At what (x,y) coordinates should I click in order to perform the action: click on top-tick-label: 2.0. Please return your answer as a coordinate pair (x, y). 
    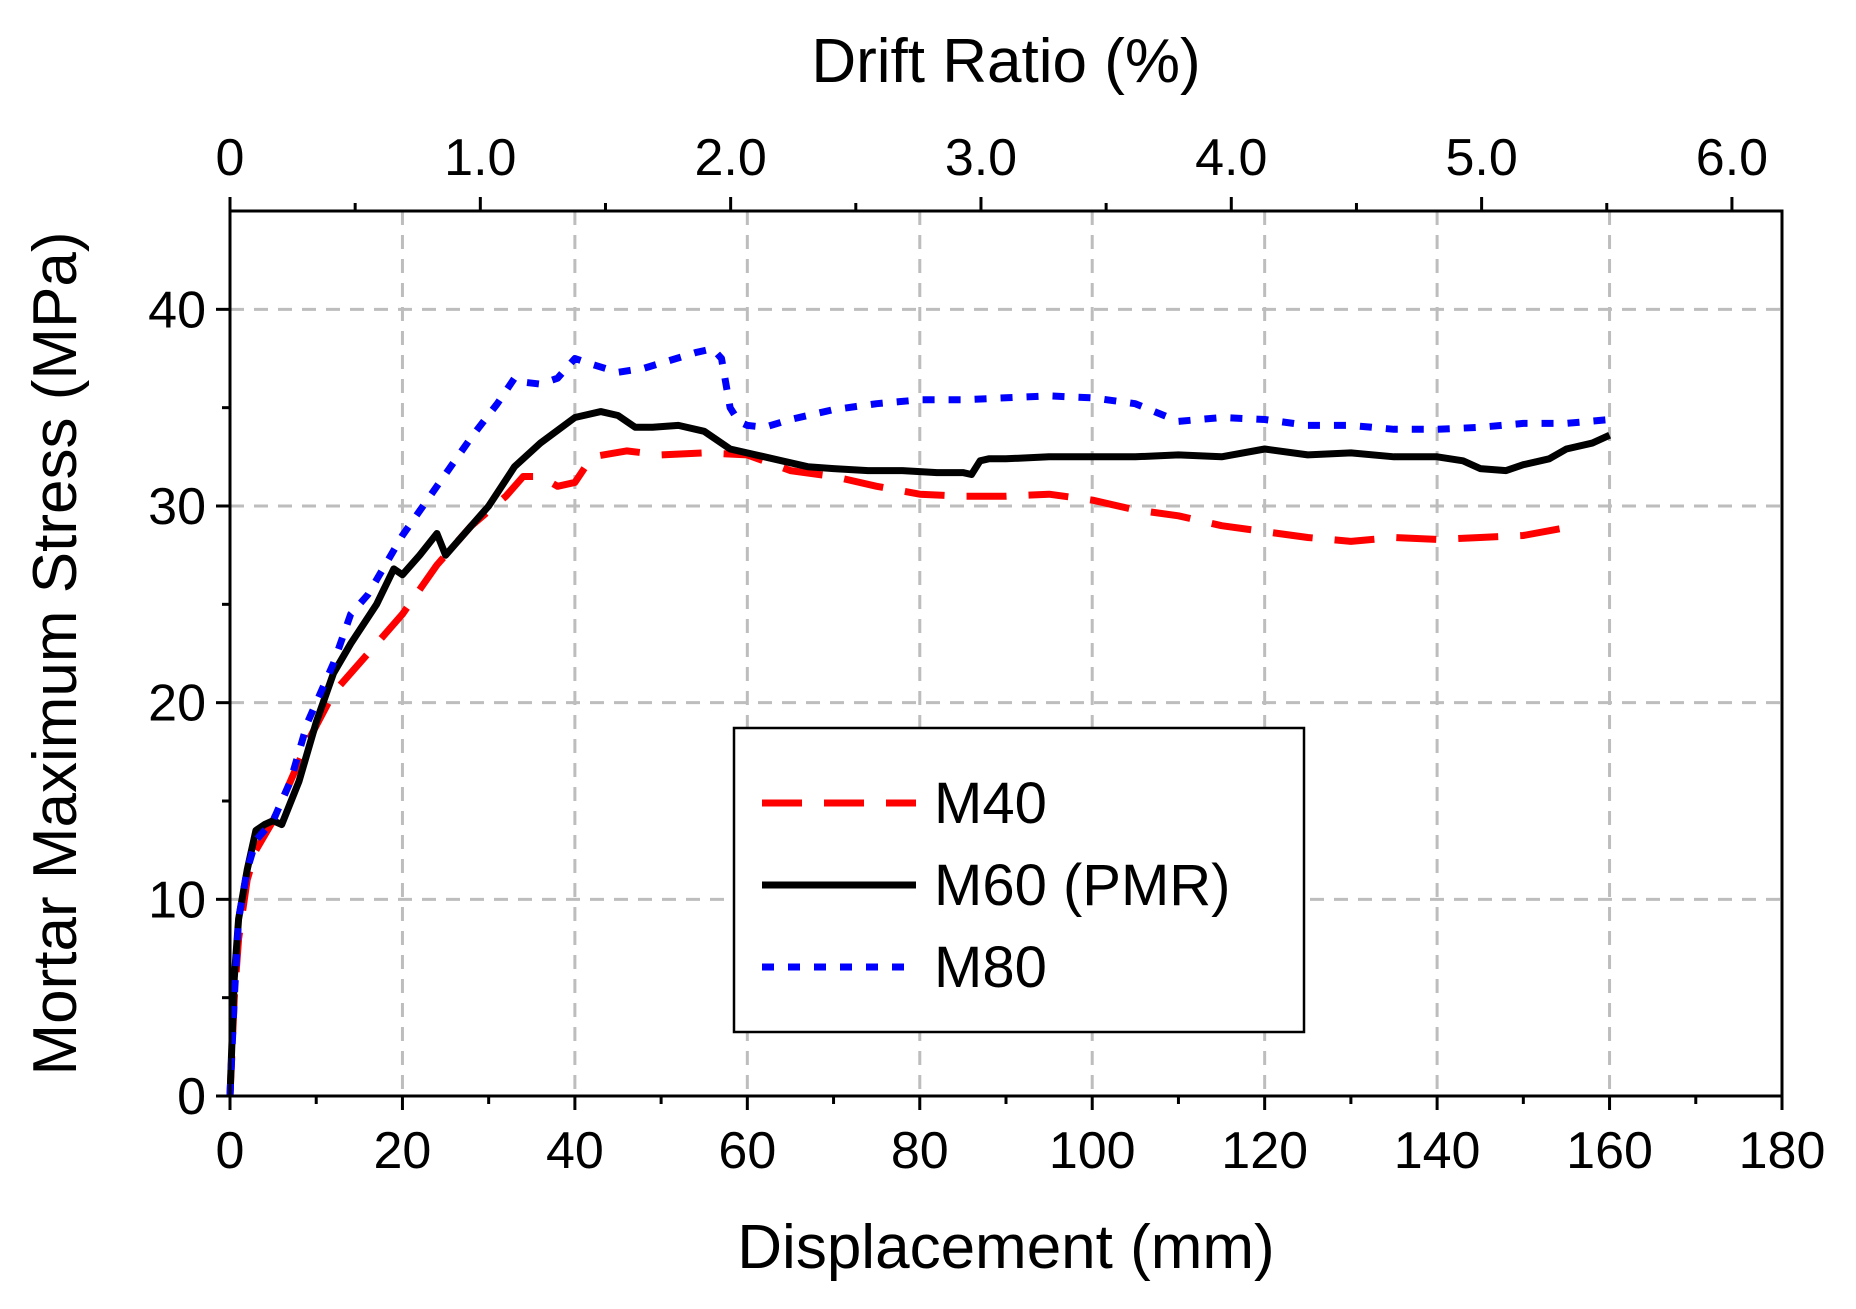
    Looking at the image, I should click on (730, 158).